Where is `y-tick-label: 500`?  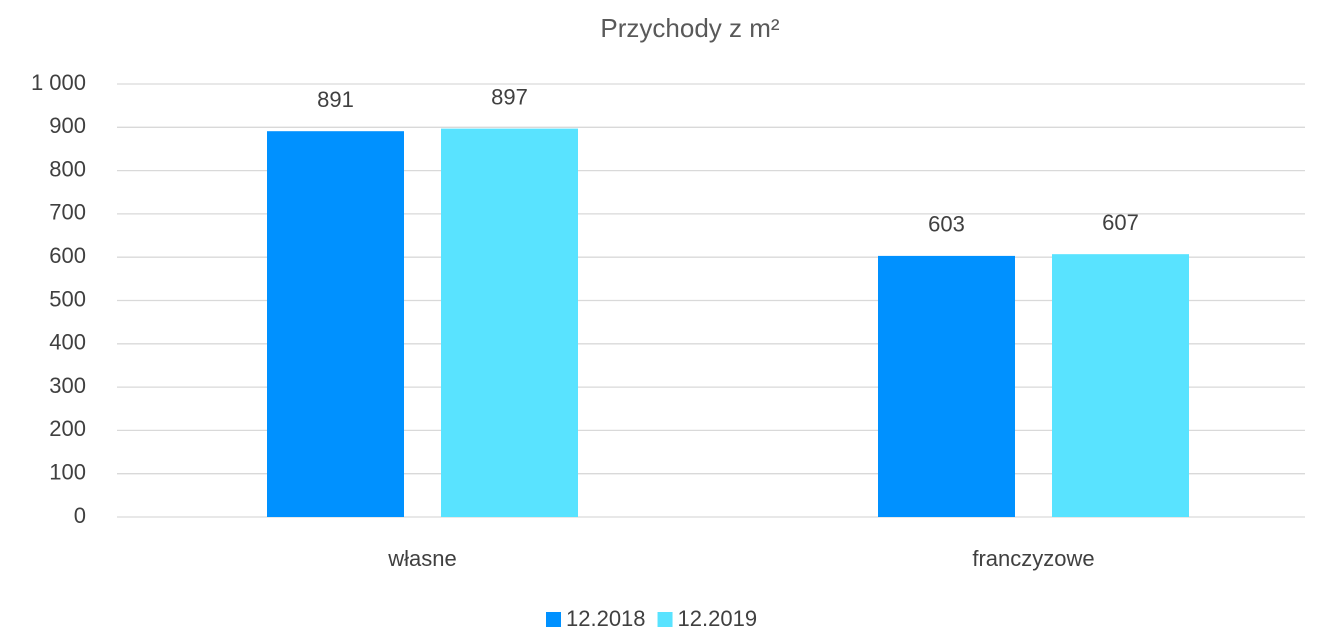
y-tick-label: 500 is located at coordinates (67, 298).